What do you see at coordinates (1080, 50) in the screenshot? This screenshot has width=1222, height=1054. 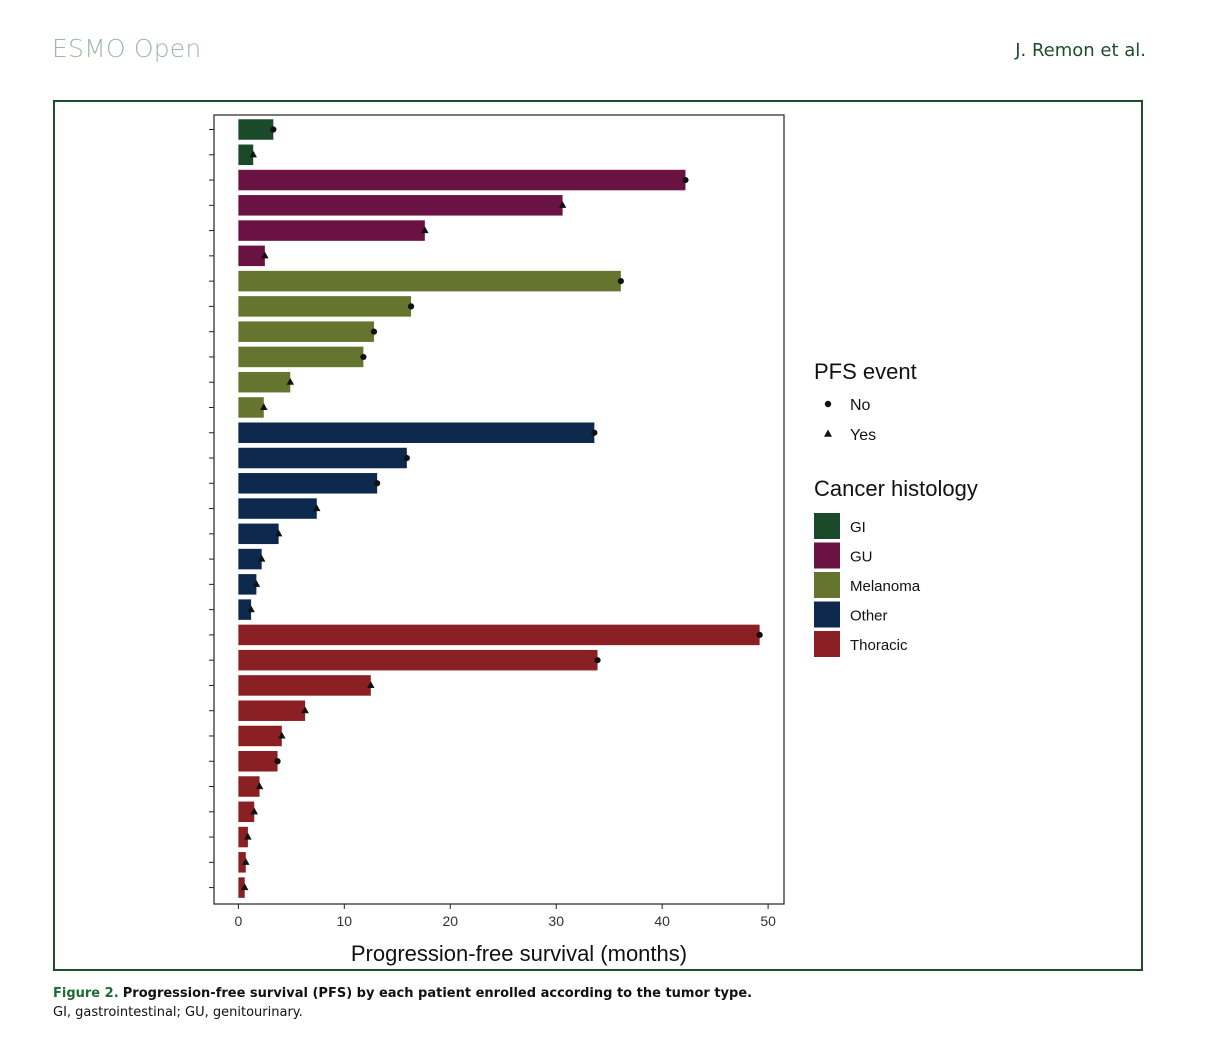 I see `author-line: J. Remon et al.` at bounding box center [1080, 50].